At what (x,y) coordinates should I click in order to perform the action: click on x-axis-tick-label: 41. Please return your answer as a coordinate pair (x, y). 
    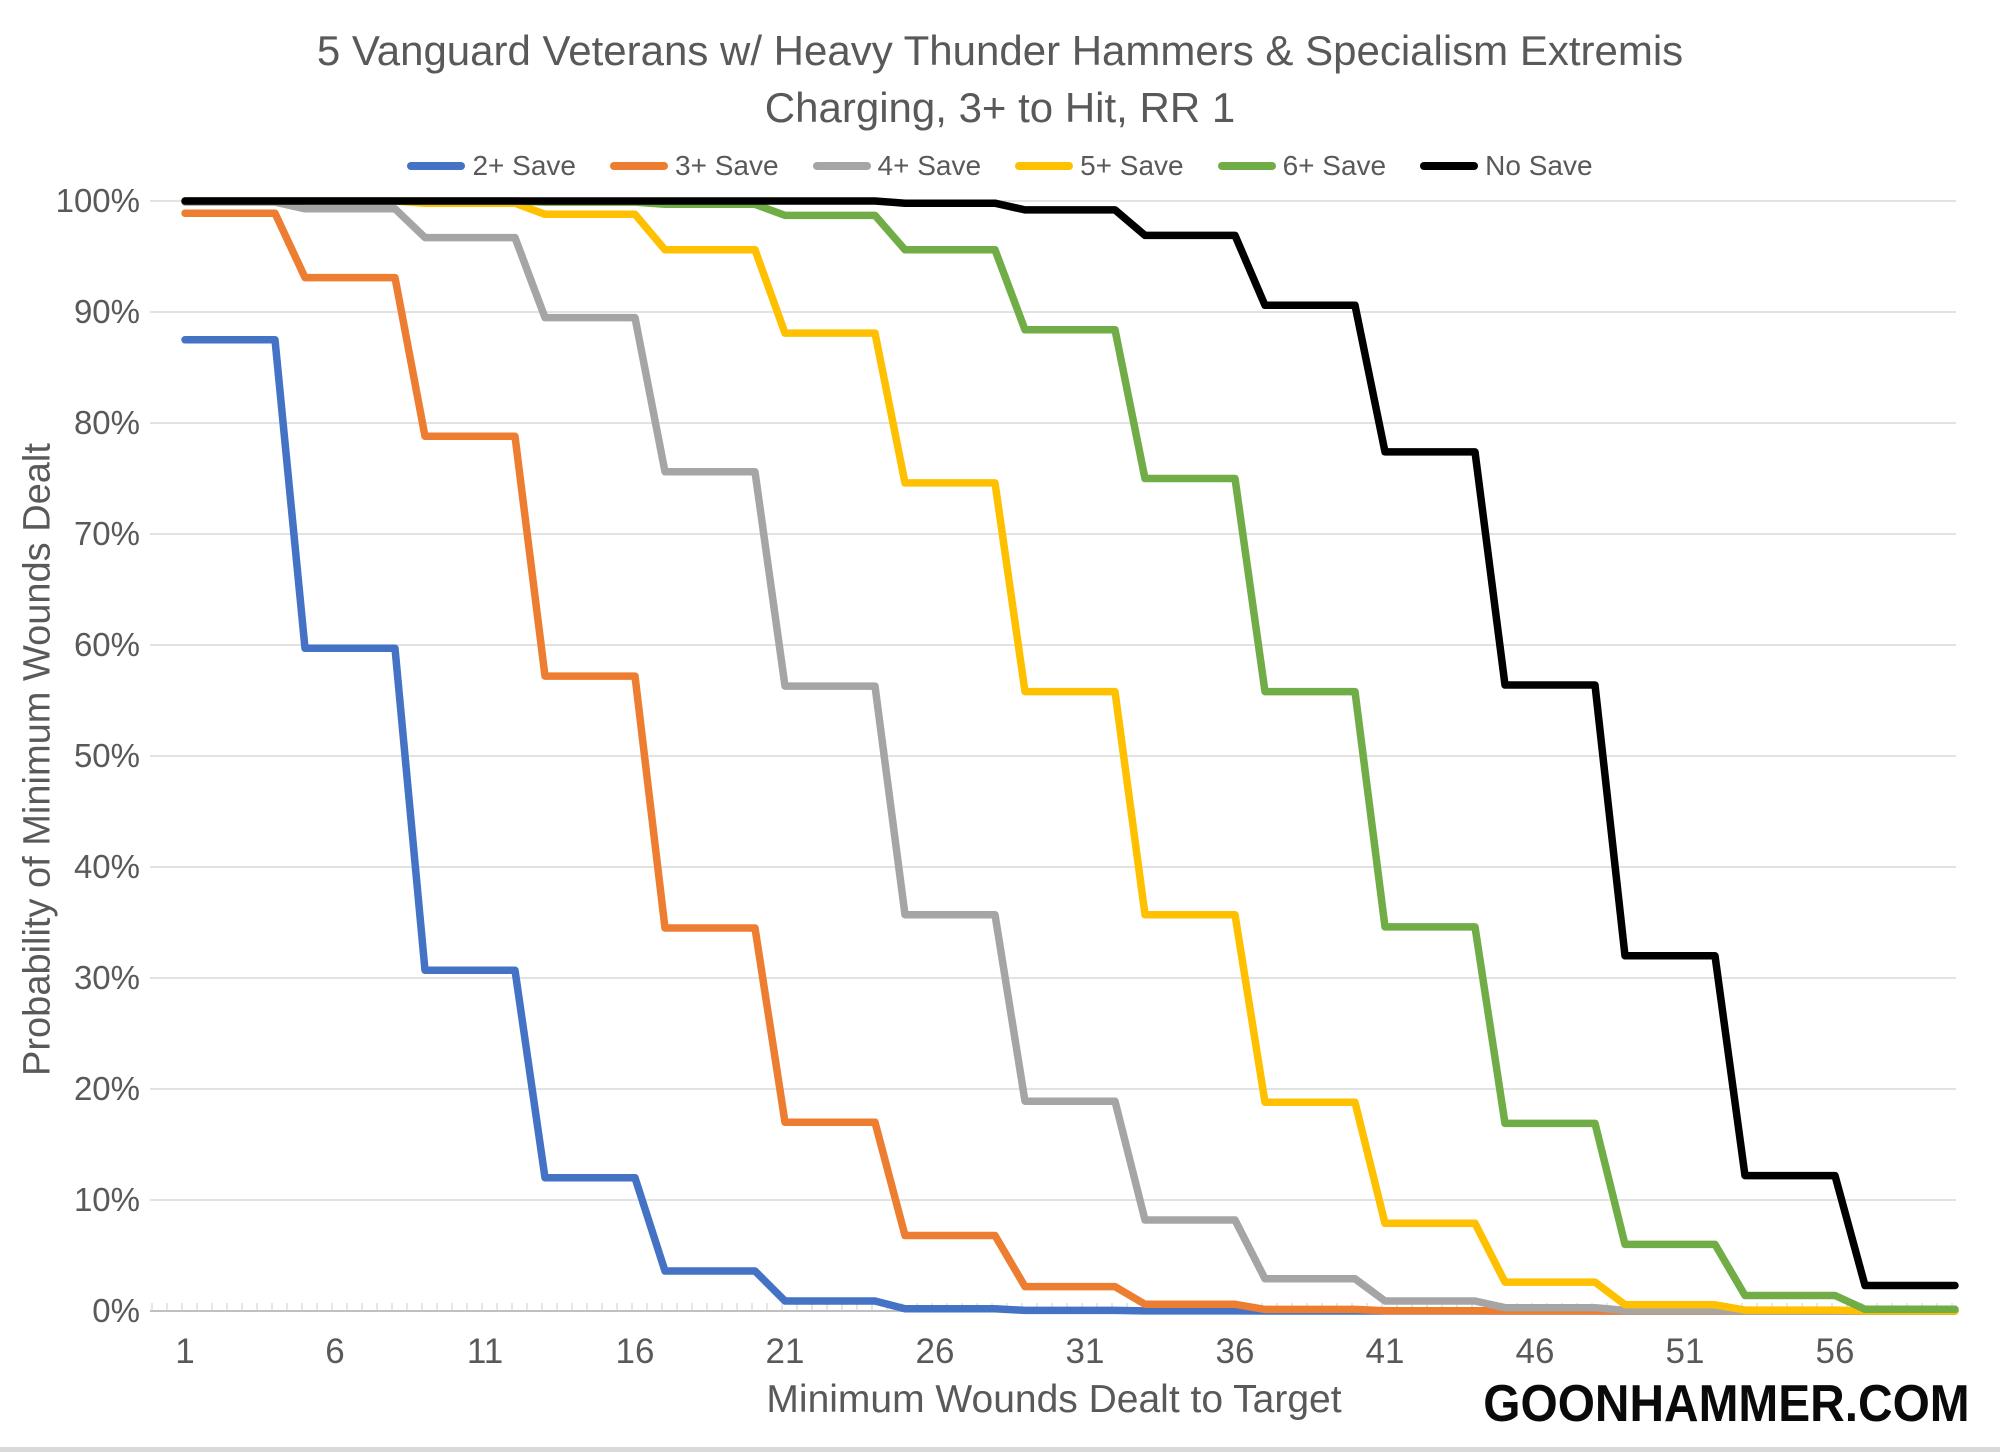
    Looking at the image, I should click on (1385, 1351).